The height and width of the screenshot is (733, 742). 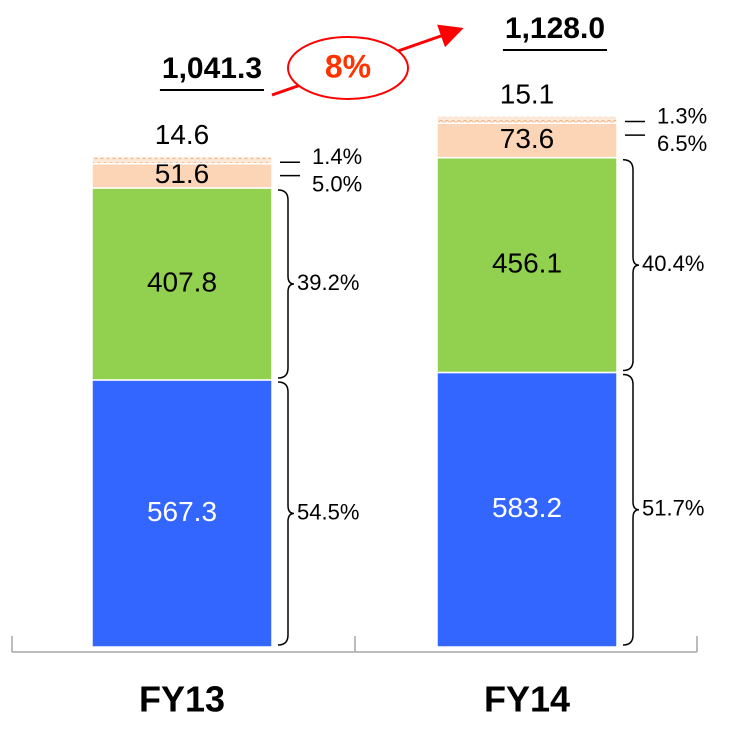 I want to click on value-label: 15.1, so click(x=527, y=93).